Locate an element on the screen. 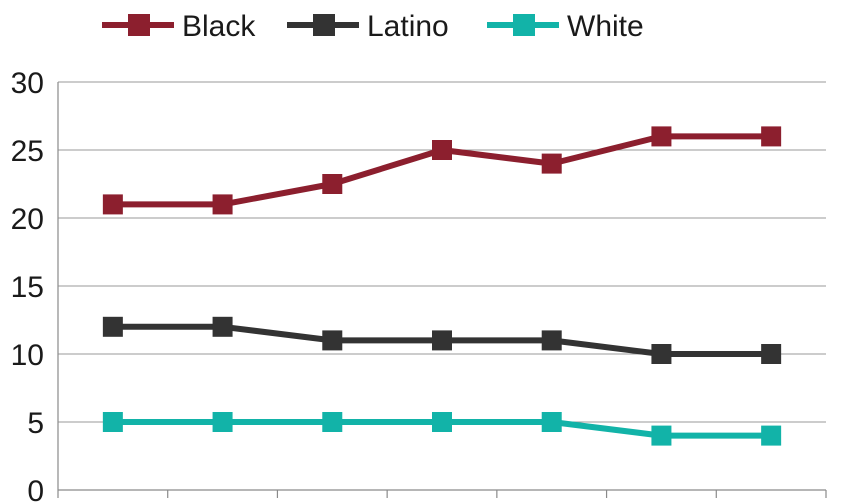 Image resolution: width=846 pixels, height=504 pixels. legend: Black Latino White is located at coordinates (373, 26).